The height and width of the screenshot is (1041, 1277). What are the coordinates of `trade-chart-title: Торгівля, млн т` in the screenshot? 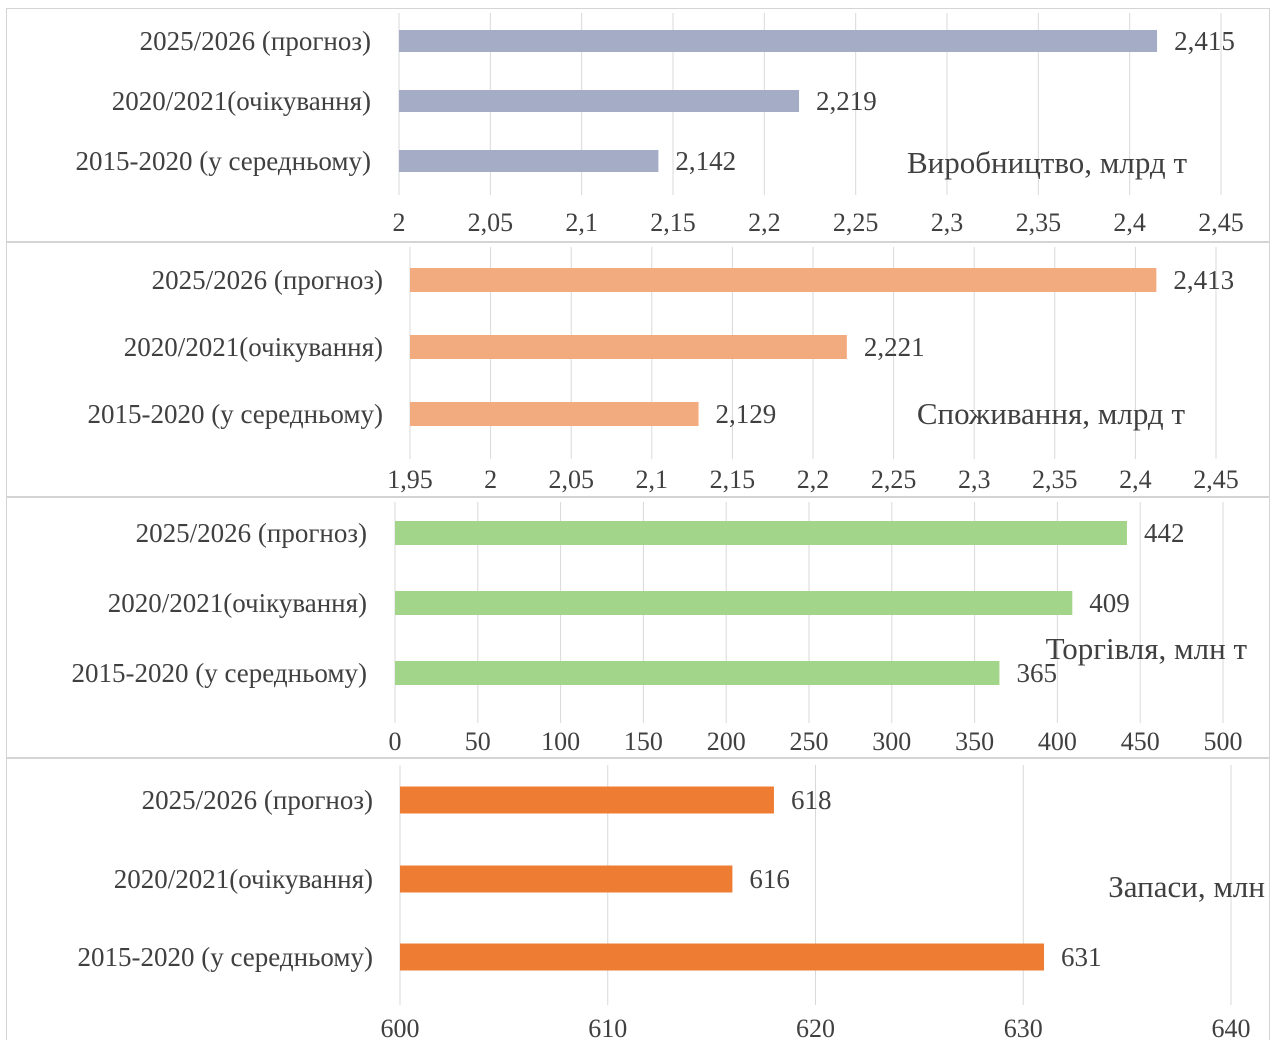 It's located at (1147, 648).